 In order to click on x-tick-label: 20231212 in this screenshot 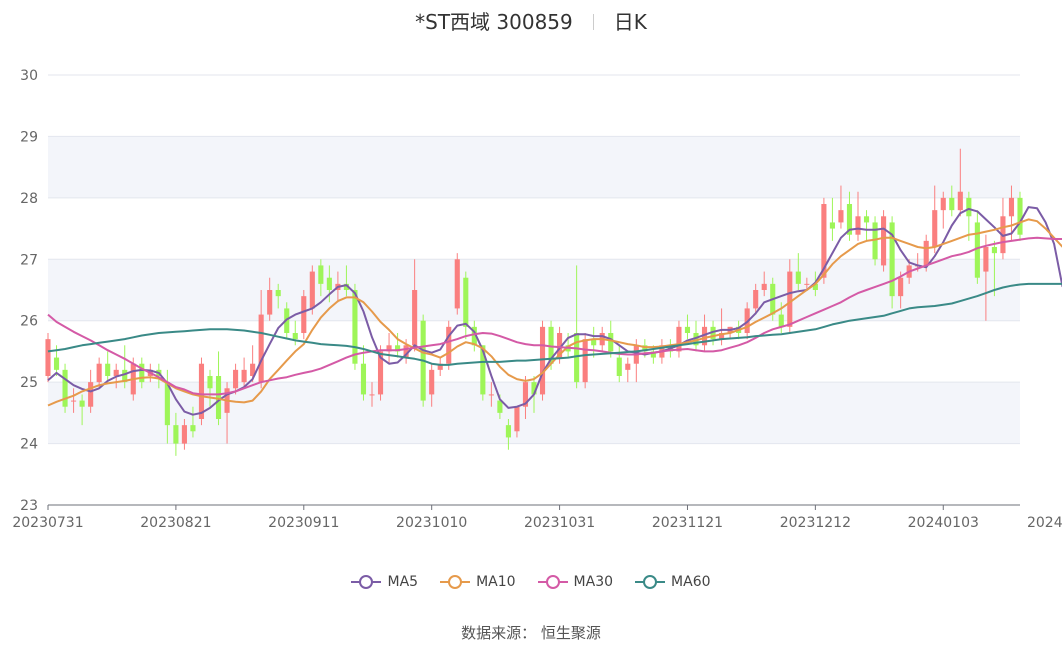, I will do `click(815, 523)`.